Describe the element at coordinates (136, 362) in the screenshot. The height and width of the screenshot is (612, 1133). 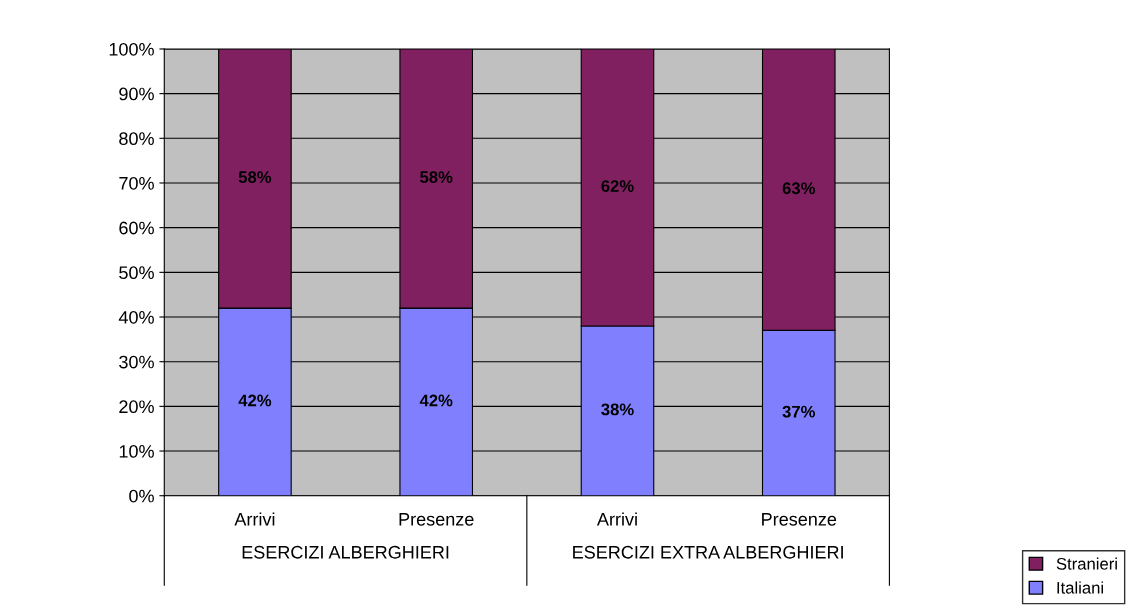
I see `y-tick-label: 30%` at that location.